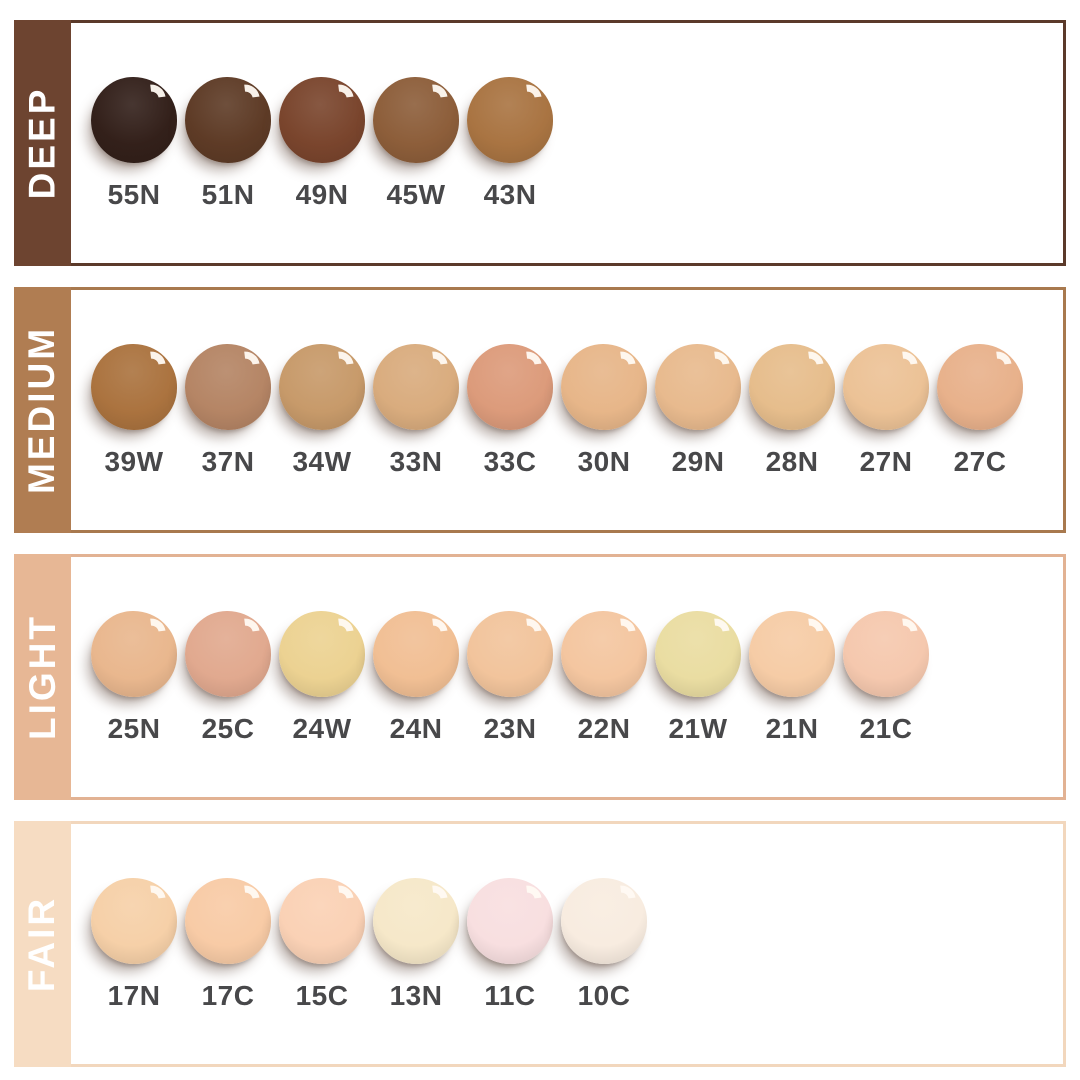 The height and width of the screenshot is (1080, 1080). Describe the element at coordinates (510, 194) in the screenshot. I see `shade-code-label: 43N` at that location.